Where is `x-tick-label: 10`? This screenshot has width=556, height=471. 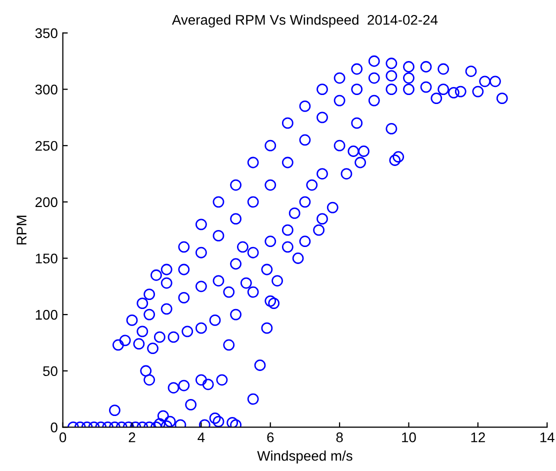
x-tick-label: 10 is located at coordinates (409, 437).